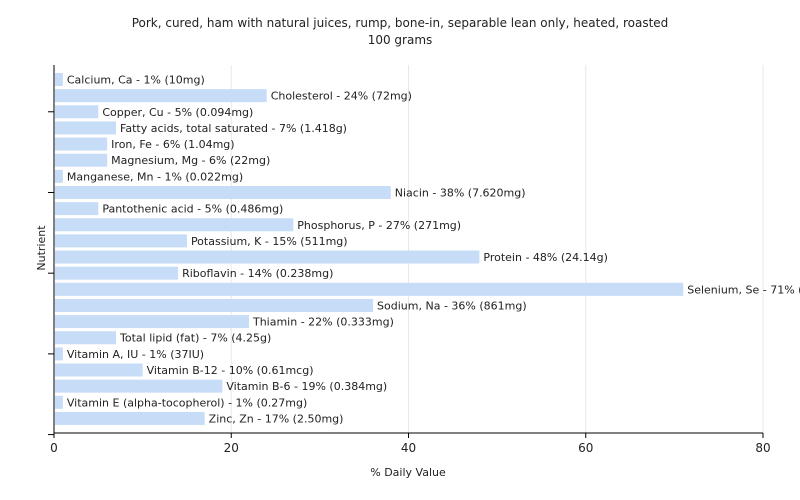 This screenshot has width=800, height=500. What do you see at coordinates (136, 80) in the screenshot?
I see `bar-label: Calcium, Ca - 1% (10mg)` at bounding box center [136, 80].